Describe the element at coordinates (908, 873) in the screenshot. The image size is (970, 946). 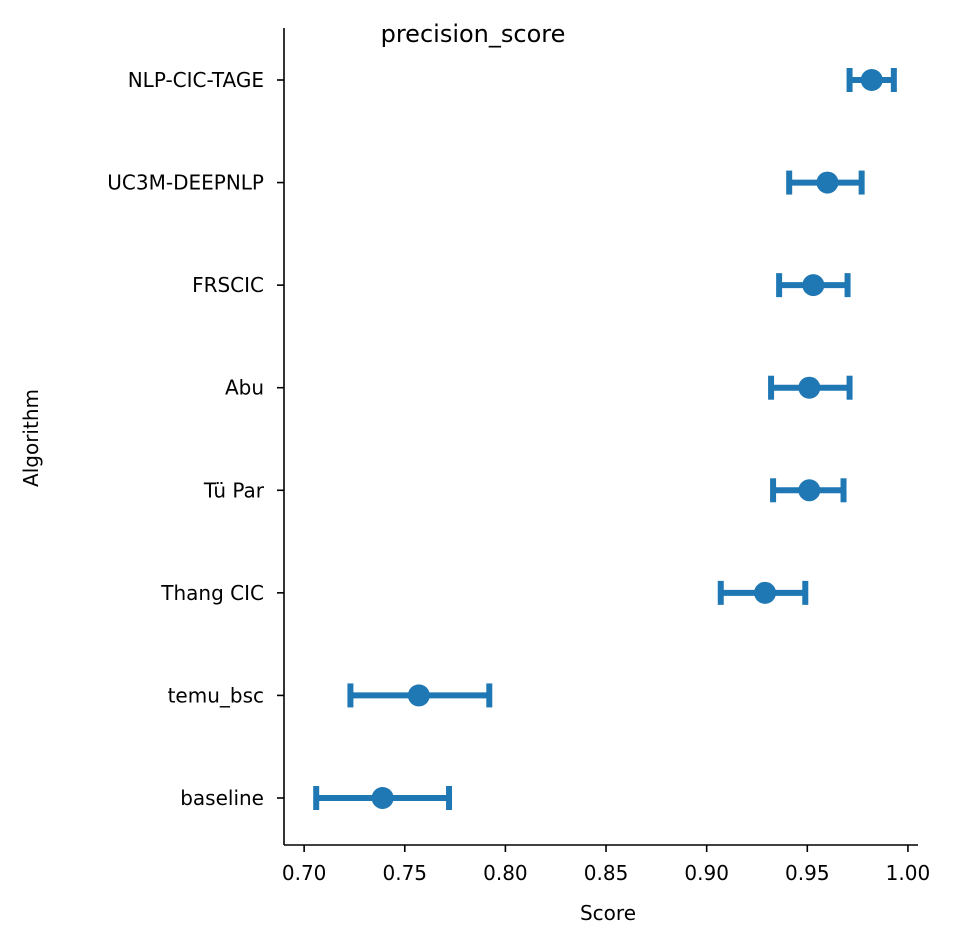
I see `x-tick-label: 1.00` at that location.